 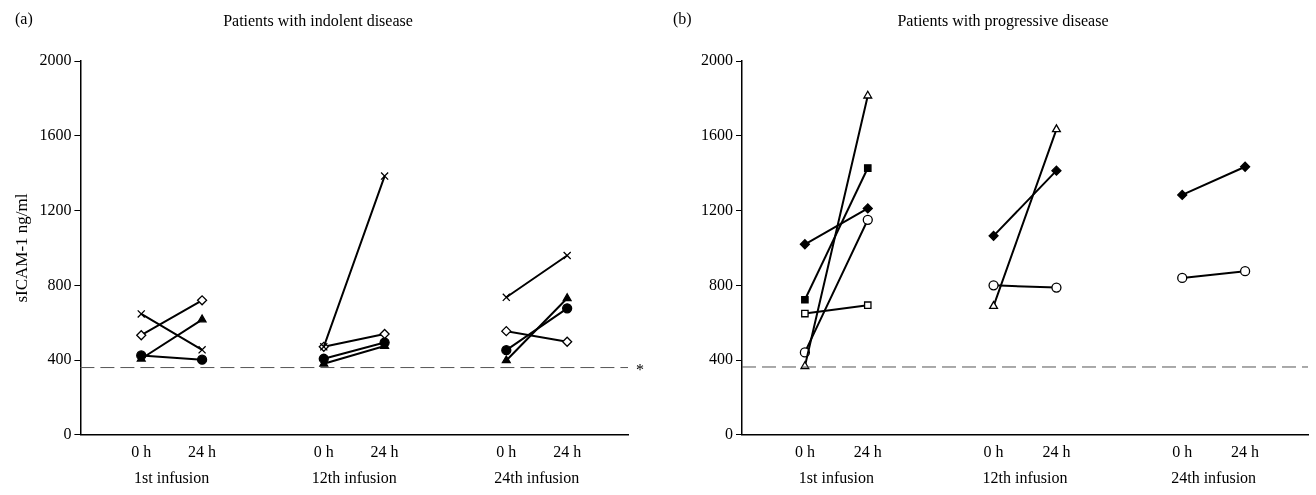 What do you see at coordinates (682, 19) in the screenshot?
I see `text: (b)` at bounding box center [682, 19].